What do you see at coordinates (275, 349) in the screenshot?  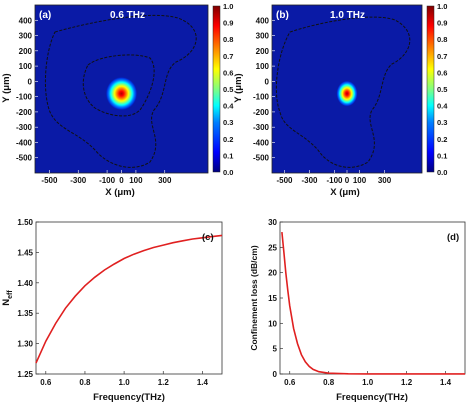 I see `panel-d-y-tick-label: 5` at bounding box center [275, 349].